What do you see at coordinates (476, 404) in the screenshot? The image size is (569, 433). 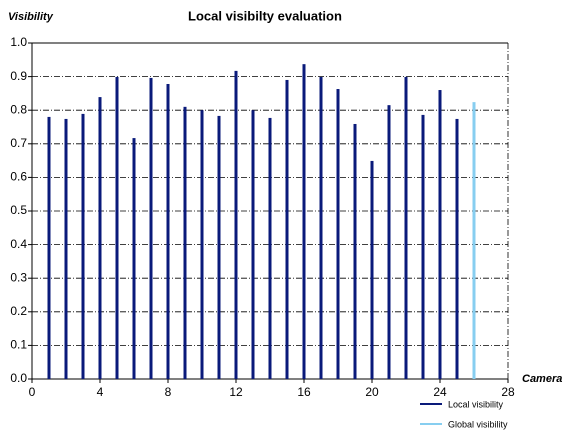 I see `legend-label: Local visibility` at bounding box center [476, 404].